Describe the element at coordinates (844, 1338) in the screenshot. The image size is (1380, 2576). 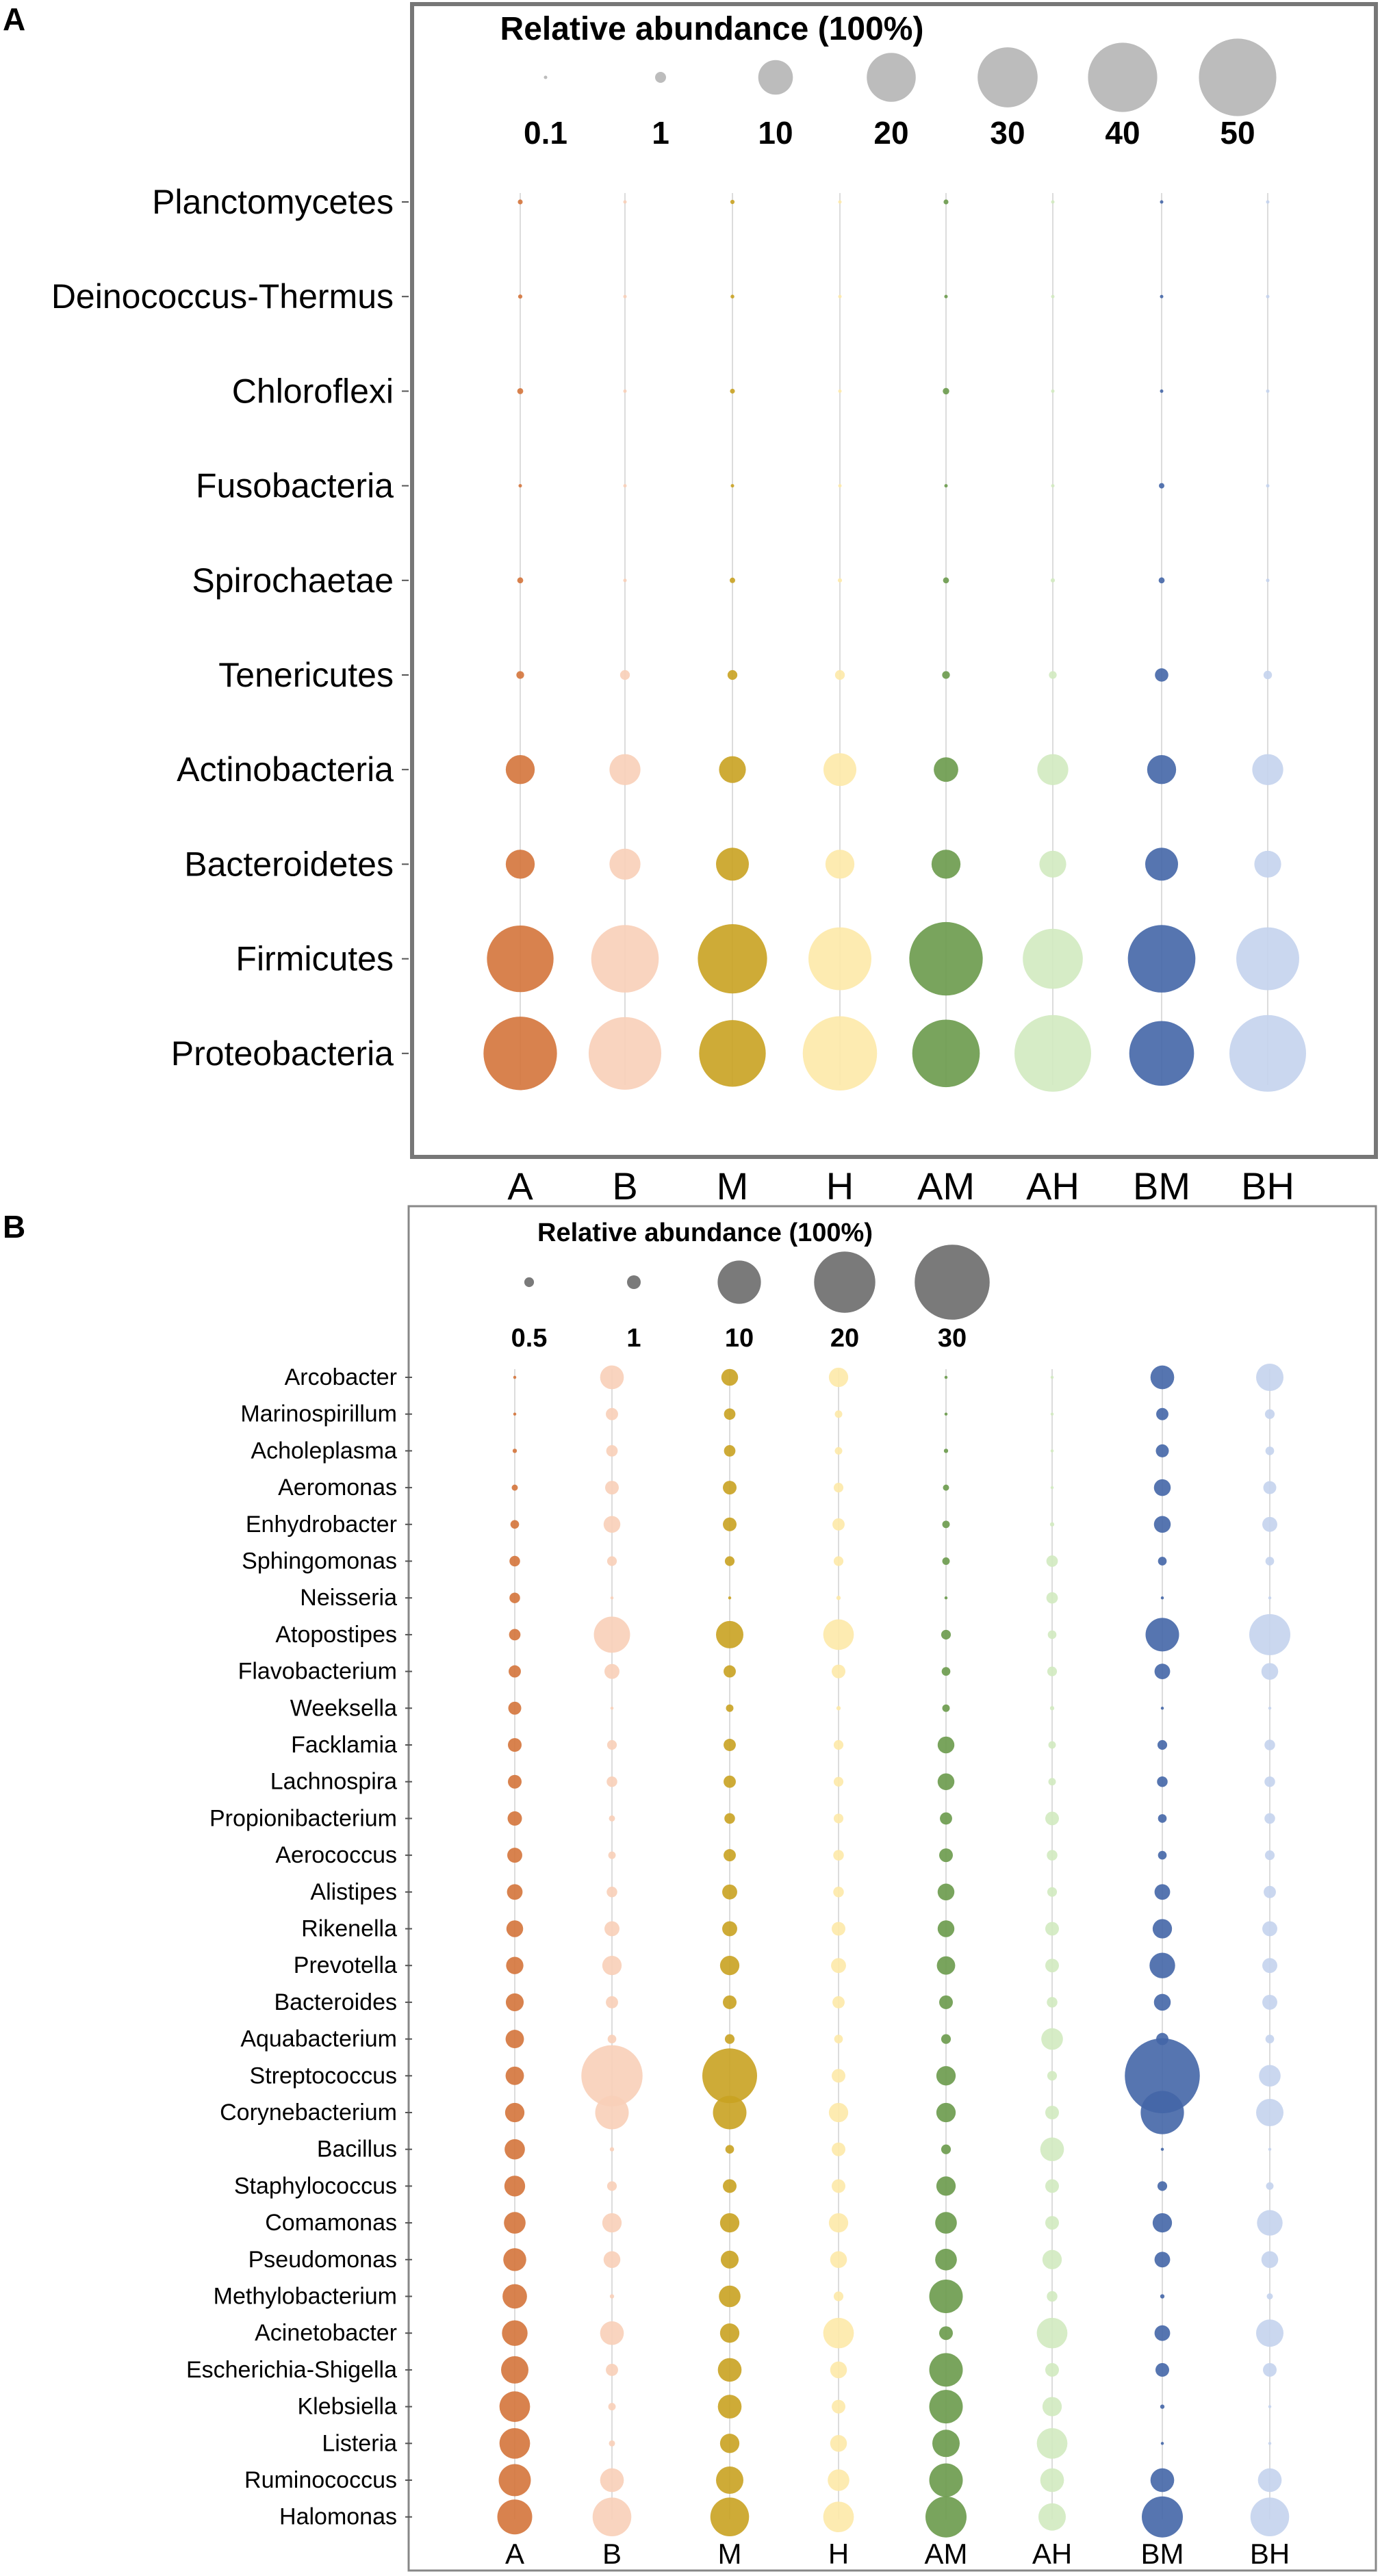
I see `panel-b-legend-label-20: 20` at that location.